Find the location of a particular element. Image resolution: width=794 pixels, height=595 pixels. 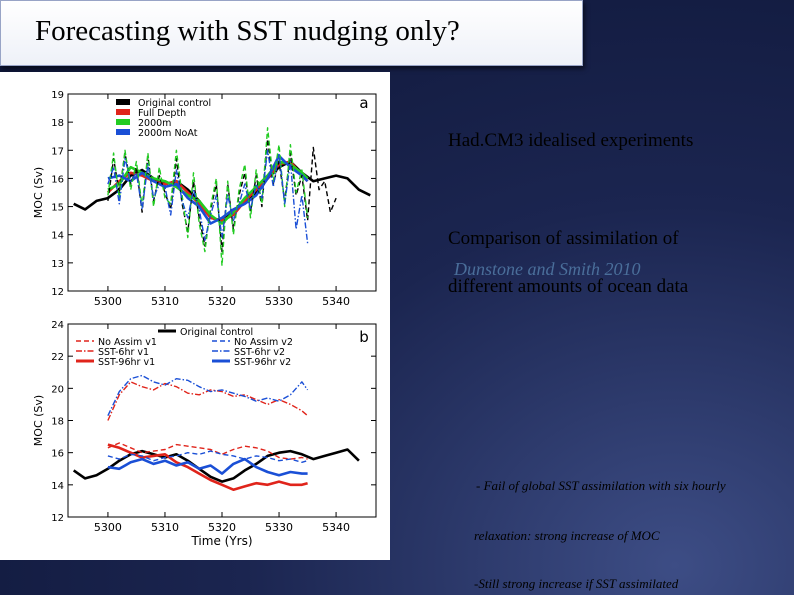

panel-b-series-sst-96hr-v1 is located at coordinates (207, 467).